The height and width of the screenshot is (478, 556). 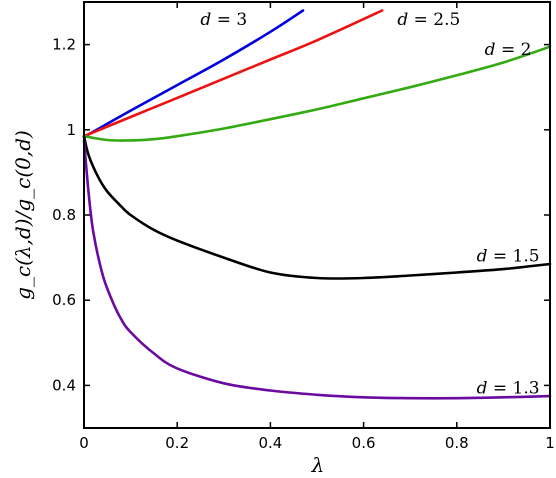 I want to click on y-axis-label: g_c(λ,d)/g_c(0,d), so click(x=23, y=215).